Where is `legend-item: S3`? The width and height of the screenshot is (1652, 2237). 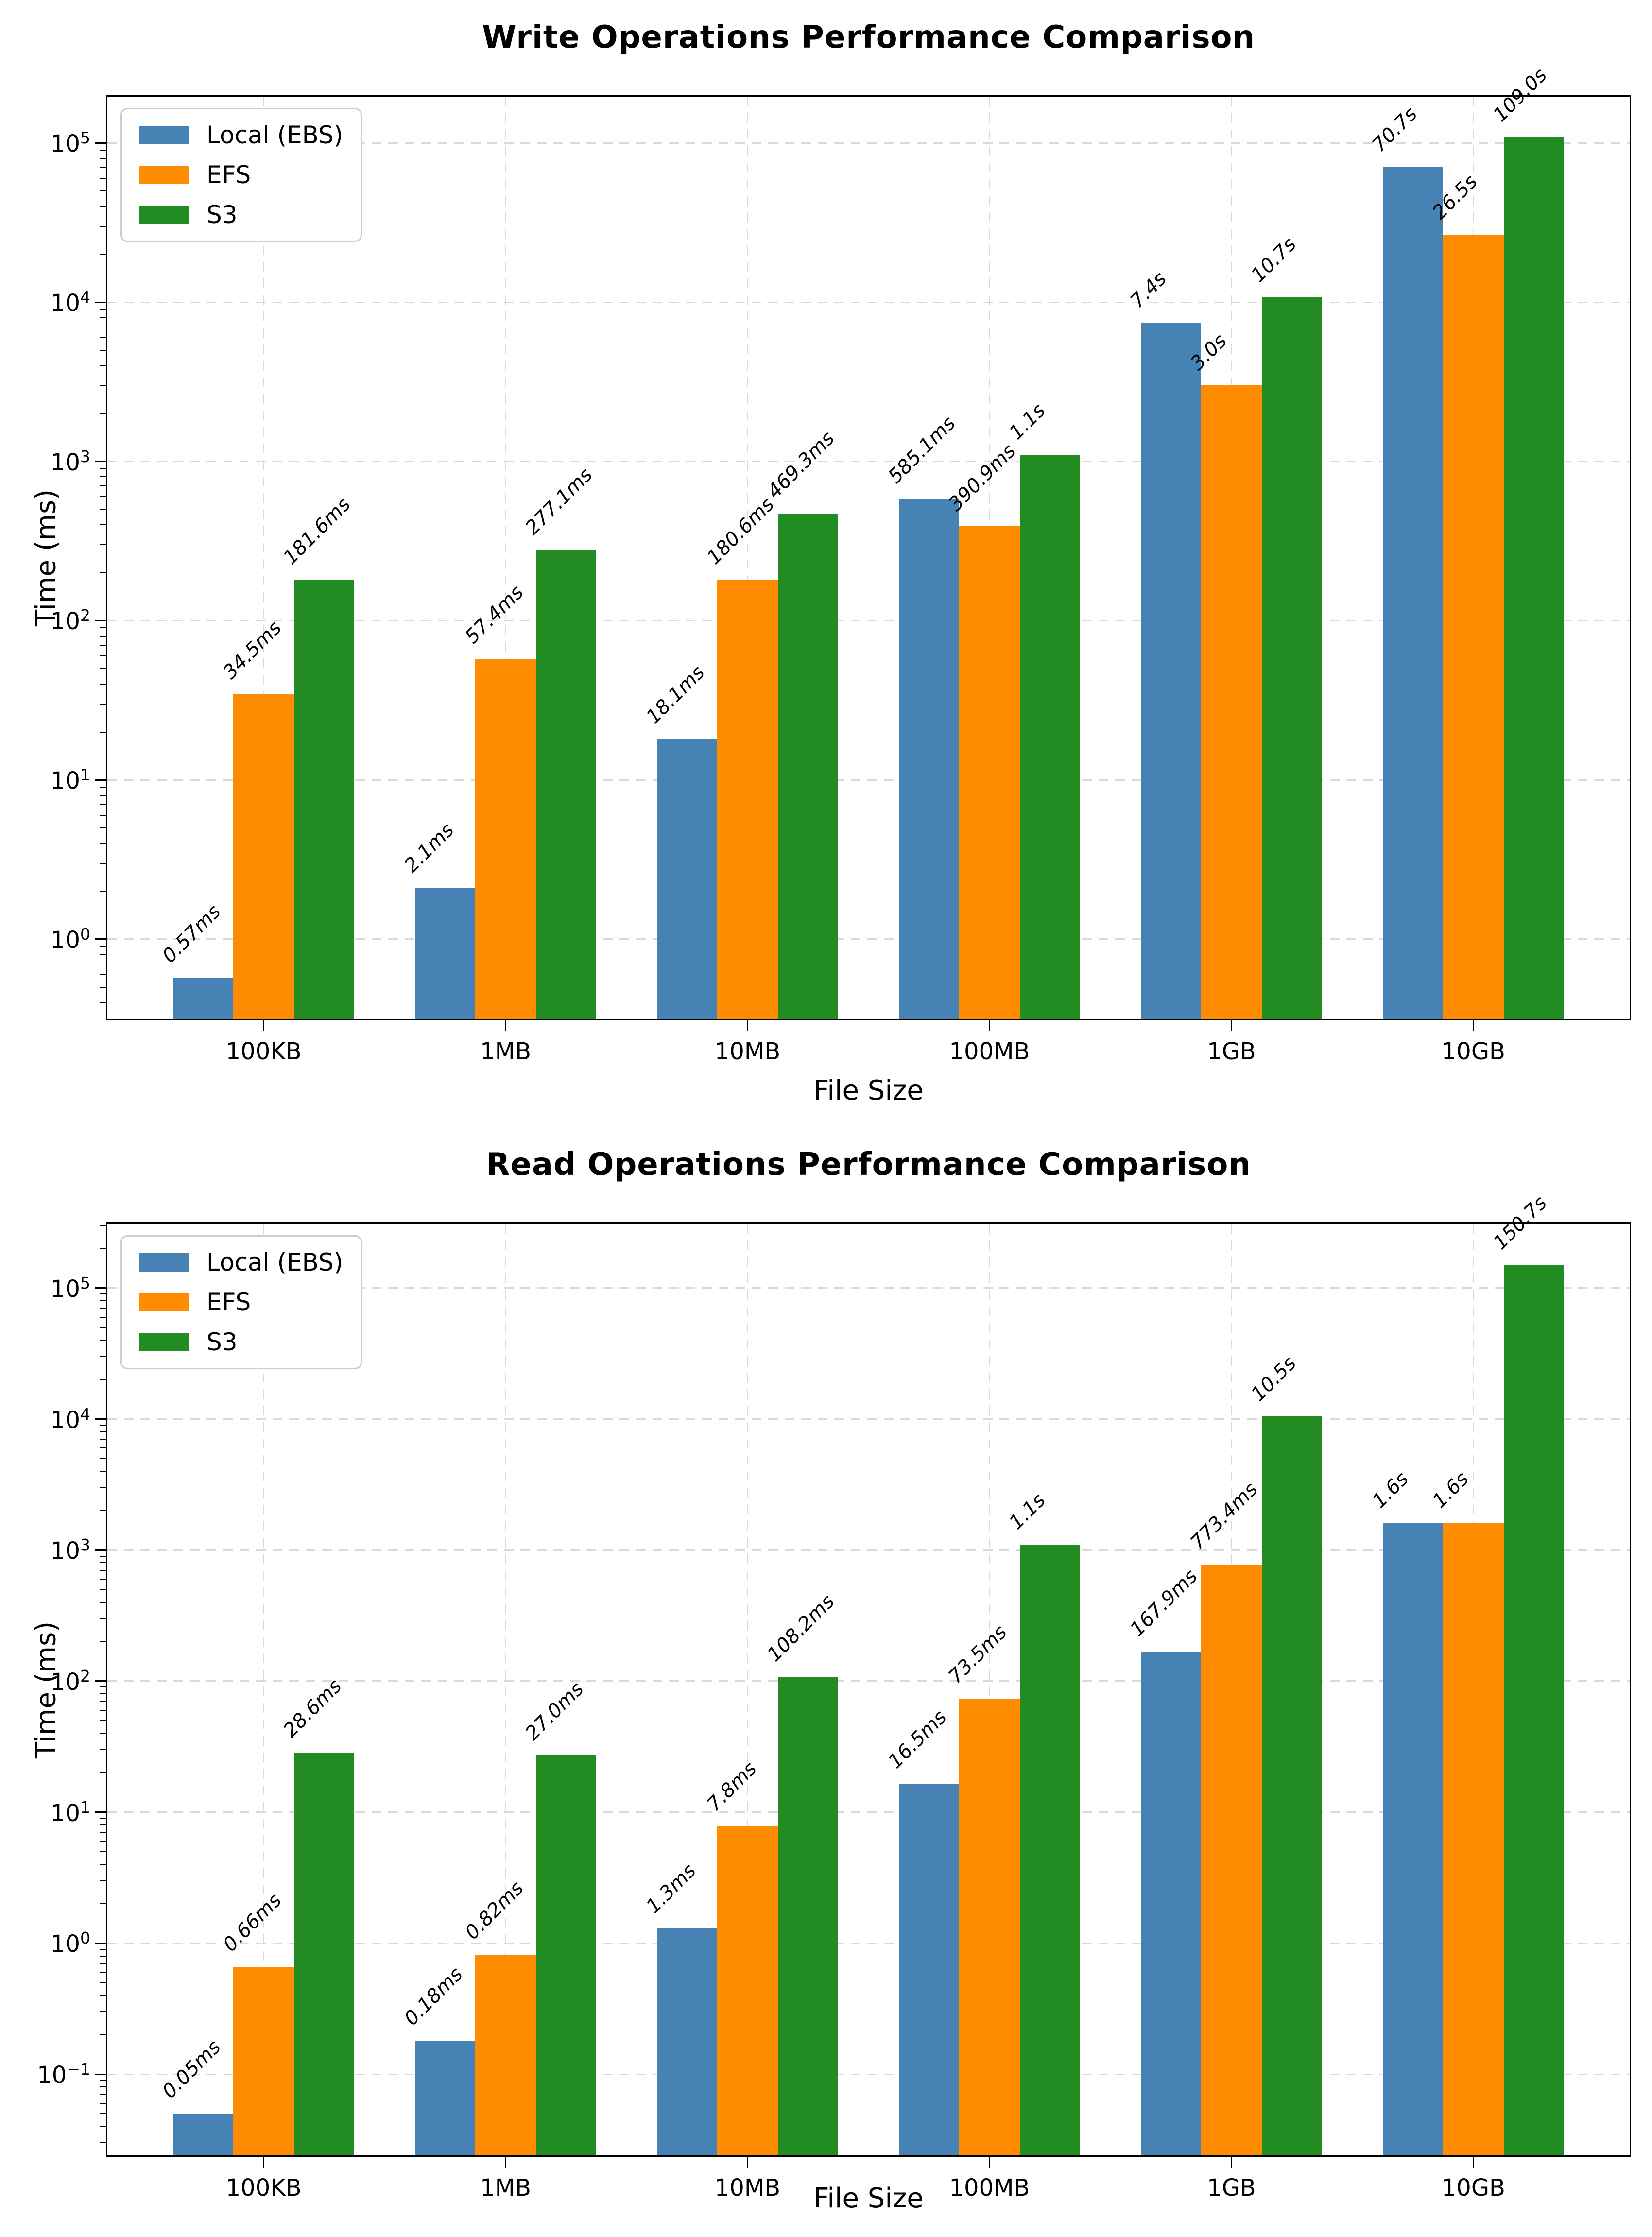
legend-item: S3 is located at coordinates (241, 215).